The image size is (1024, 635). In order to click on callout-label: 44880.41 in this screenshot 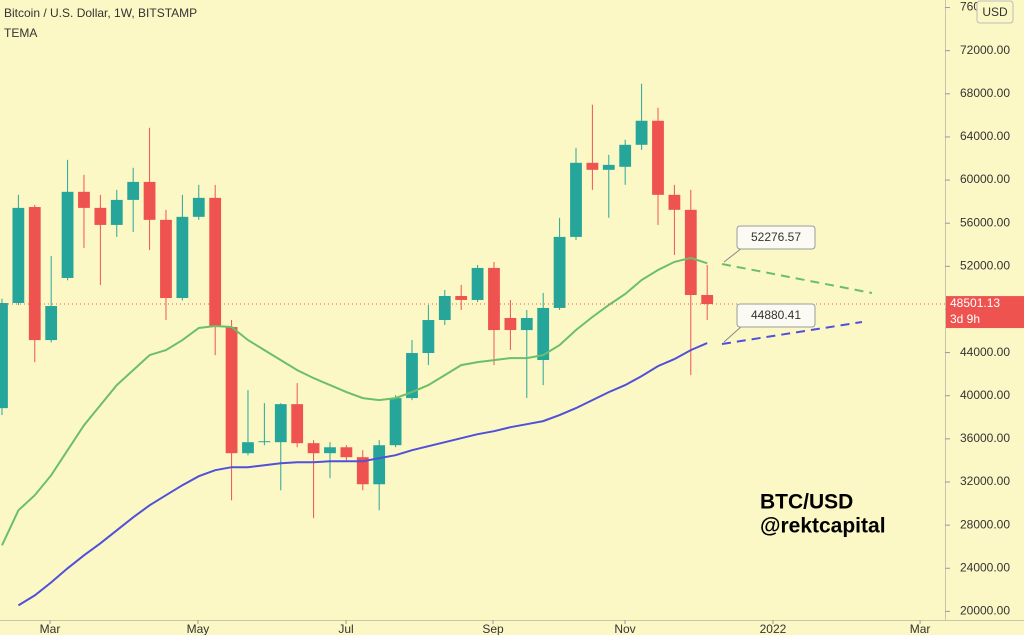, I will do `click(776, 315)`.